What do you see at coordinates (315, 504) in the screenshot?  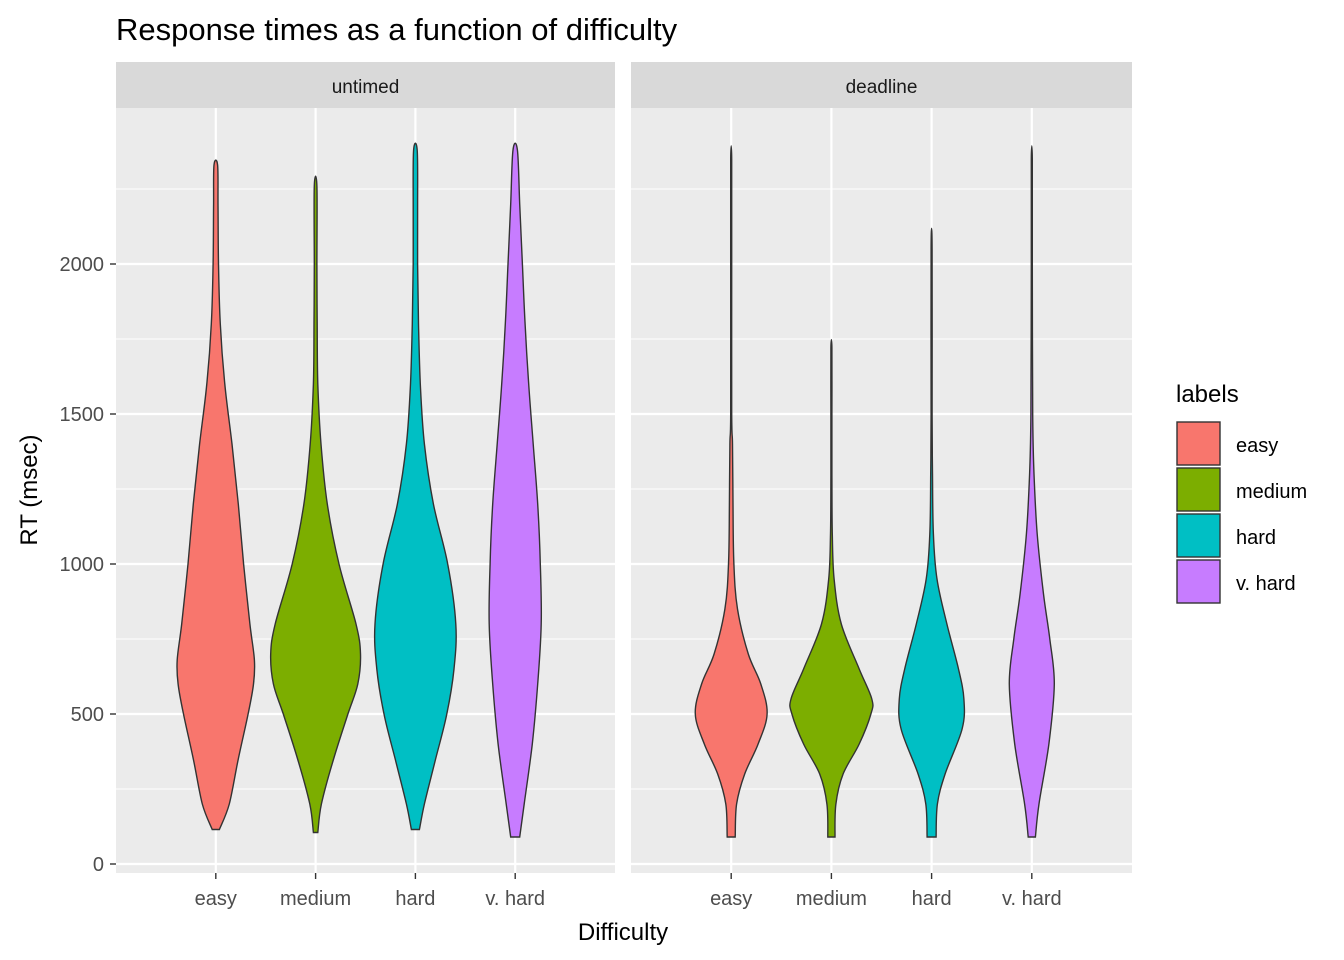 I see `violin-untimed-medium` at bounding box center [315, 504].